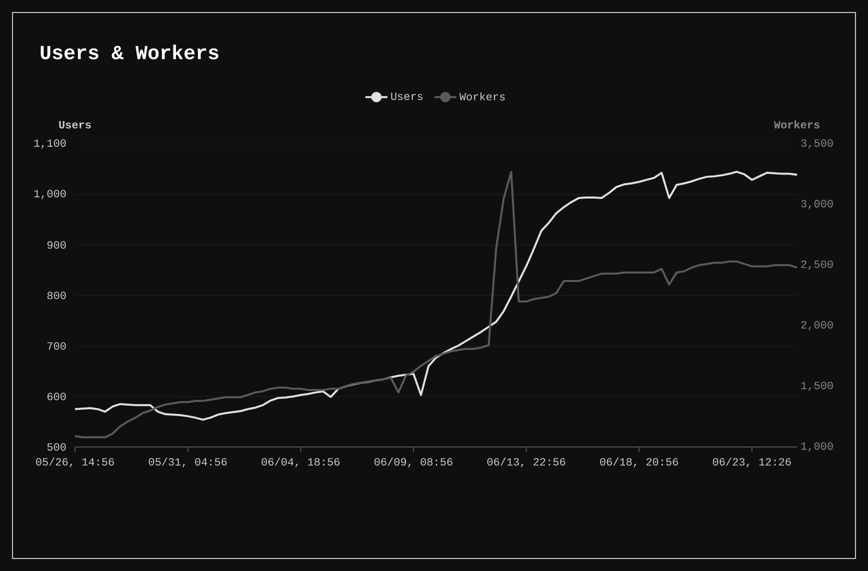 Image resolution: width=868 pixels, height=571 pixels. Describe the element at coordinates (56, 245) in the screenshot. I see `y-tick-label: 900` at that location.